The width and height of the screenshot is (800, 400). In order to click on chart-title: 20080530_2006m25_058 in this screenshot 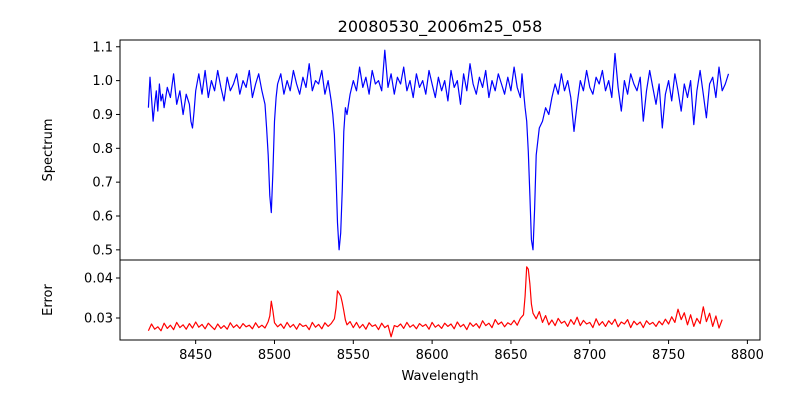, I will do `click(440, 27)`.